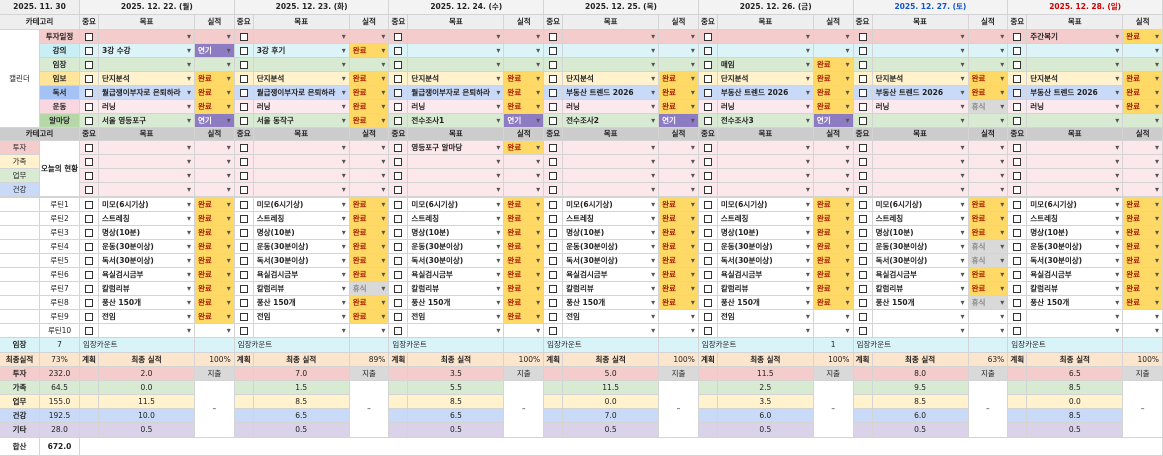  What do you see at coordinates (920, 93) in the screenshot?
I see `goal-cell: 부동산 트렌드 2026` at bounding box center [920, 93].